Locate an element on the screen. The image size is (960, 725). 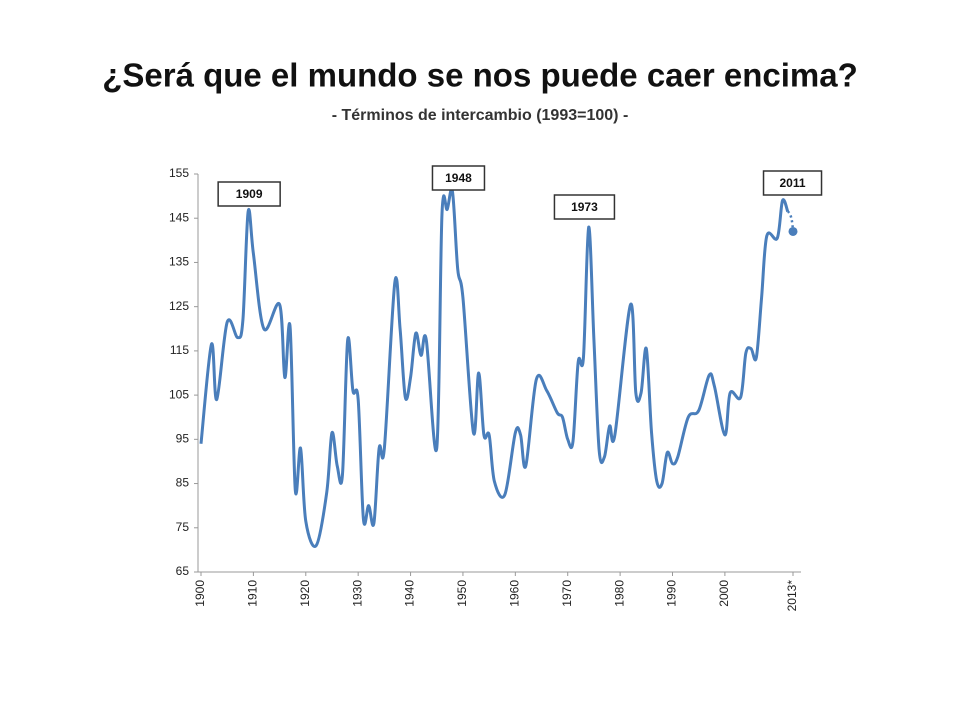
y-tick-label: 145 is located at coordinates (179, 217).